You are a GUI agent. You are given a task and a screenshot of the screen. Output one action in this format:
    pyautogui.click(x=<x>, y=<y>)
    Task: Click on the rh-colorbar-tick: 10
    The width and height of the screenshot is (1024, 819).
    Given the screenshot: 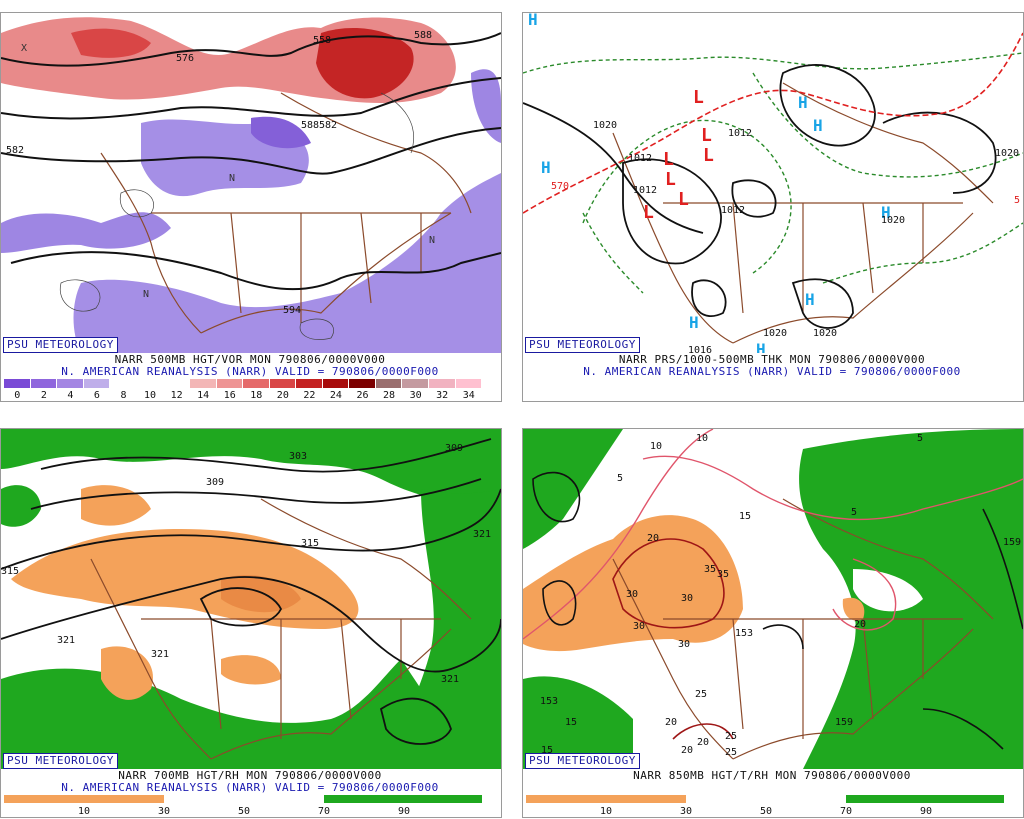 What is the action you would take?
    pyautogui.click(x=606, y=811)
    